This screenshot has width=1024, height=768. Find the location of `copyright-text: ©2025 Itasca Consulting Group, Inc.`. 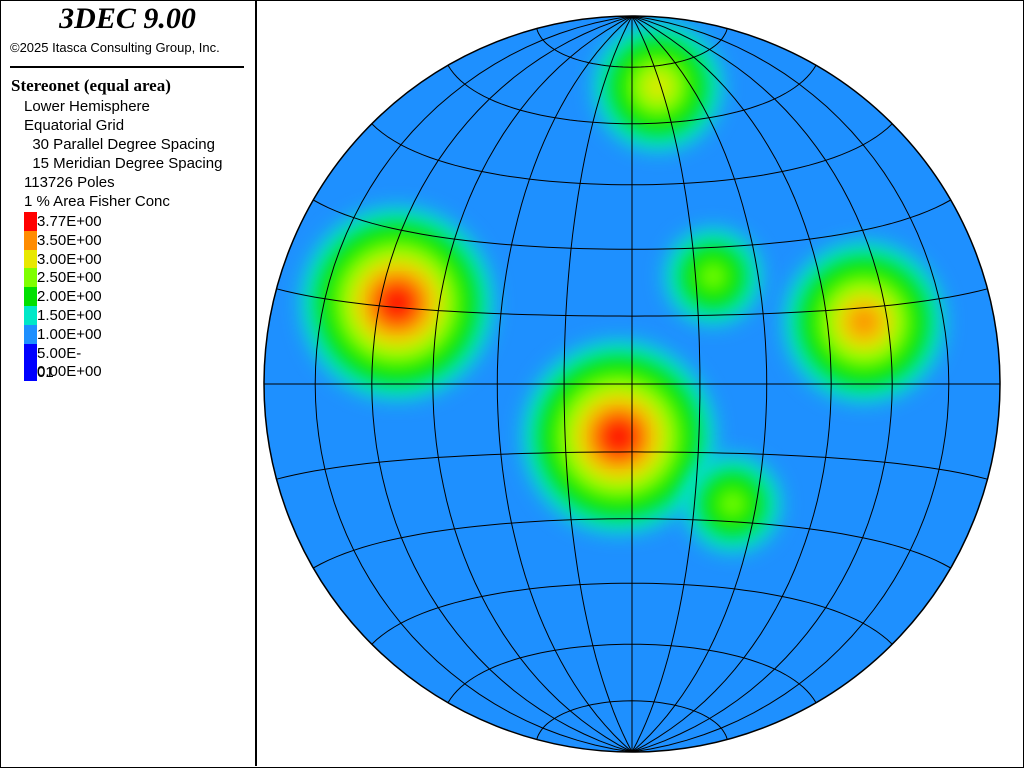

copyright-text: ©2025 Itasca Consulting Group, Inc. is located at coordinates (115, 47).